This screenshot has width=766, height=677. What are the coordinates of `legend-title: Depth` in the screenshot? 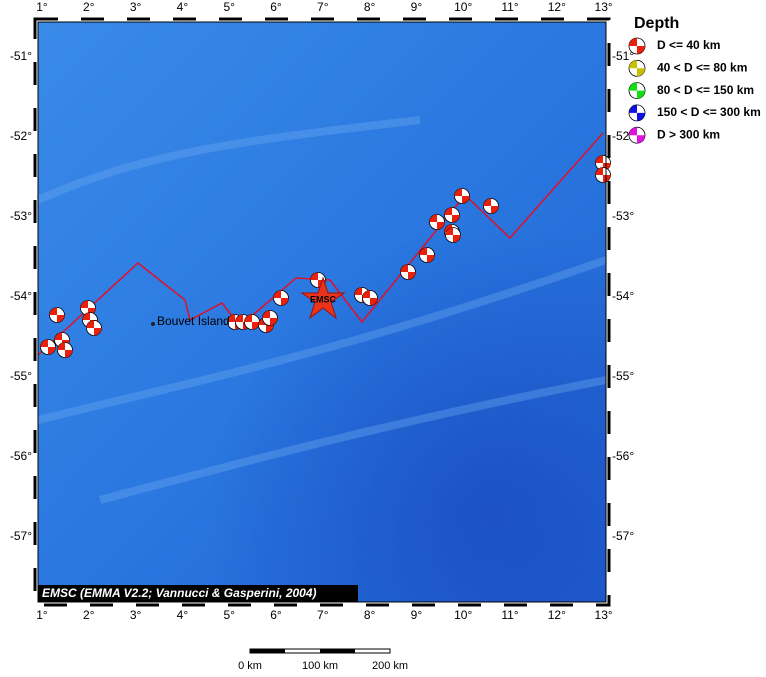 It's located at (656, 23).